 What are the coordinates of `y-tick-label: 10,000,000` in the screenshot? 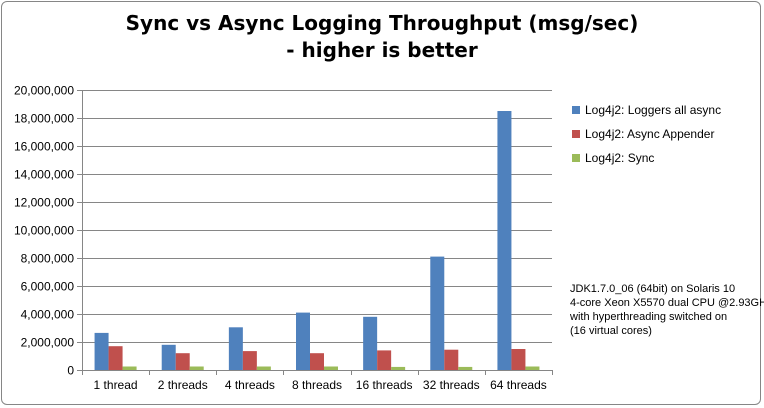 It's located at (44, 231).